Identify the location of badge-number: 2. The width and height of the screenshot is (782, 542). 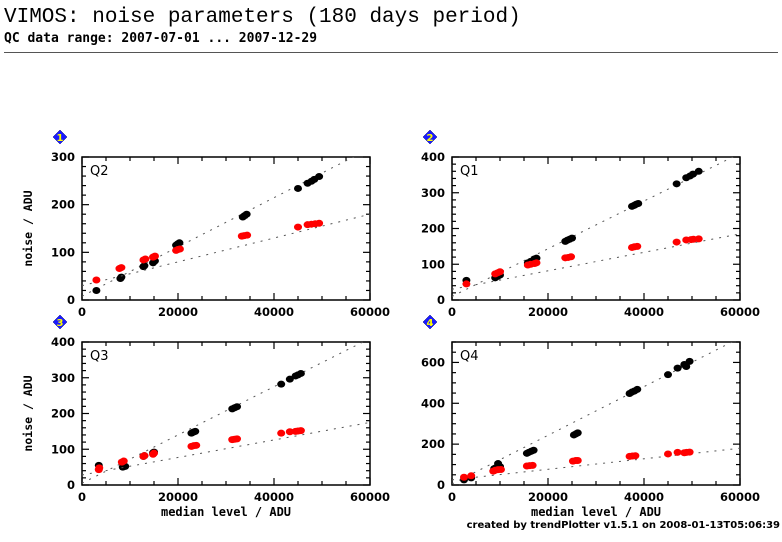
(430, 138).